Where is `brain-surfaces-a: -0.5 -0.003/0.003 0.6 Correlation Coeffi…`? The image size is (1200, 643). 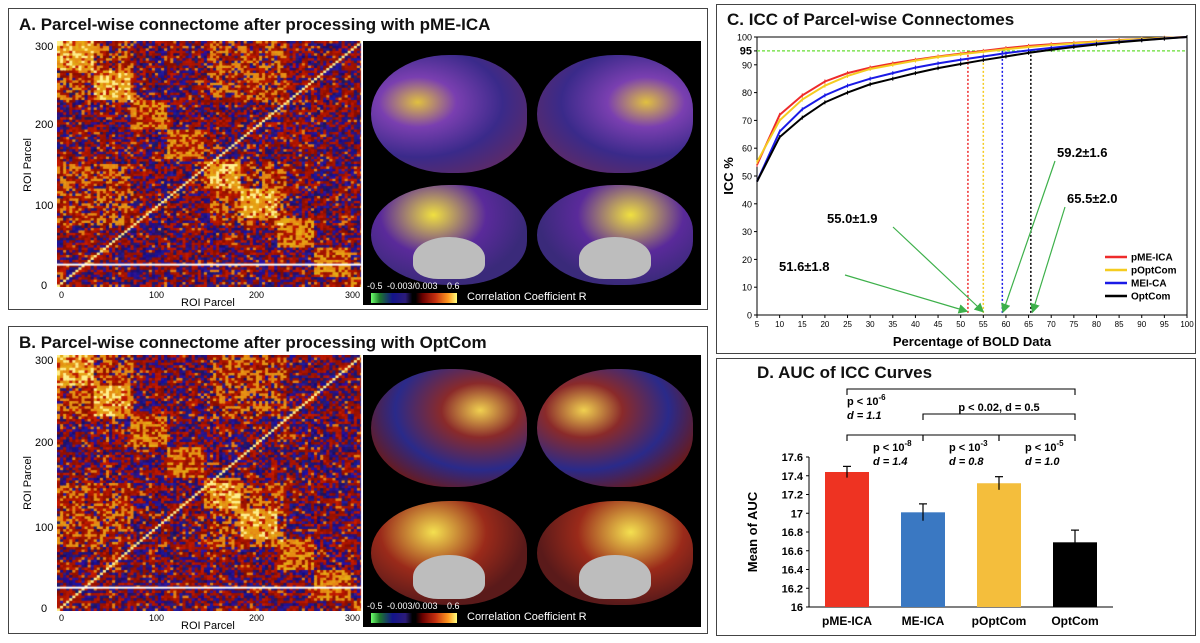 brain-surfaces-a: -0.5 -0.003/0.003 0.6 Correlation Coeffi… is located at coordinates (532, 173).